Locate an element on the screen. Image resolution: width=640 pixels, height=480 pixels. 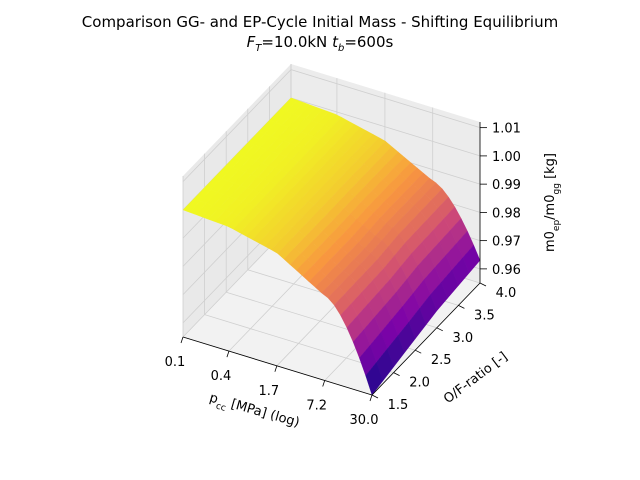
x-axis-line is located at coordinates (277, 366).